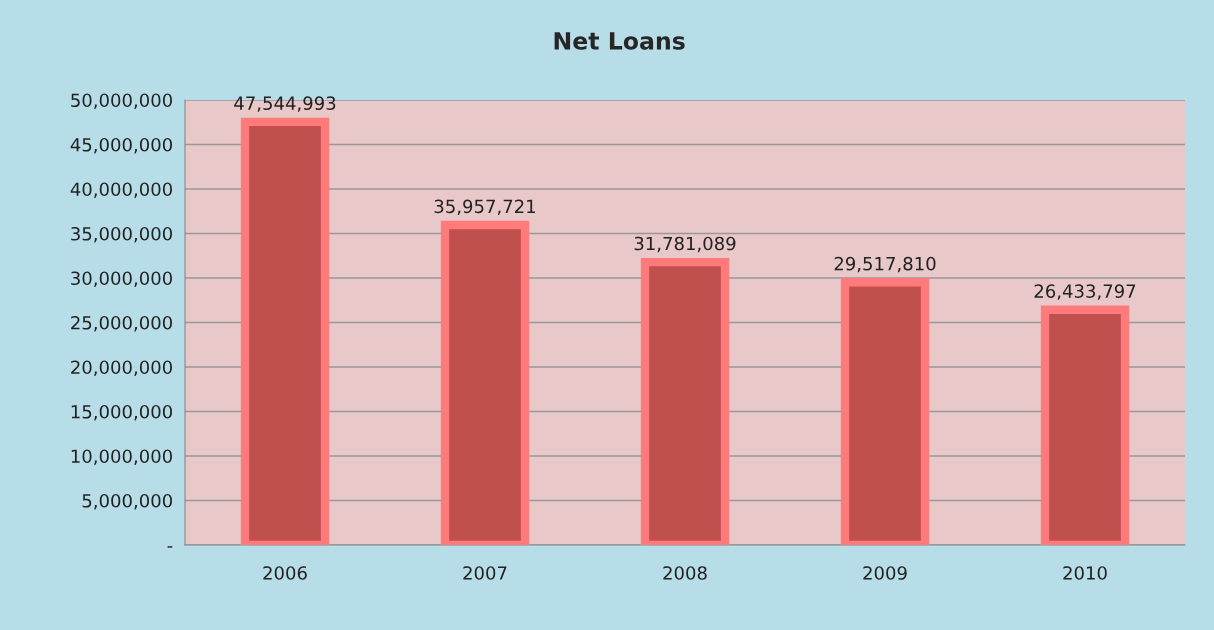 The height and width of the screenshot is (630, 1214). I want to click on chart-title: Net Loans, so click(619, 41).